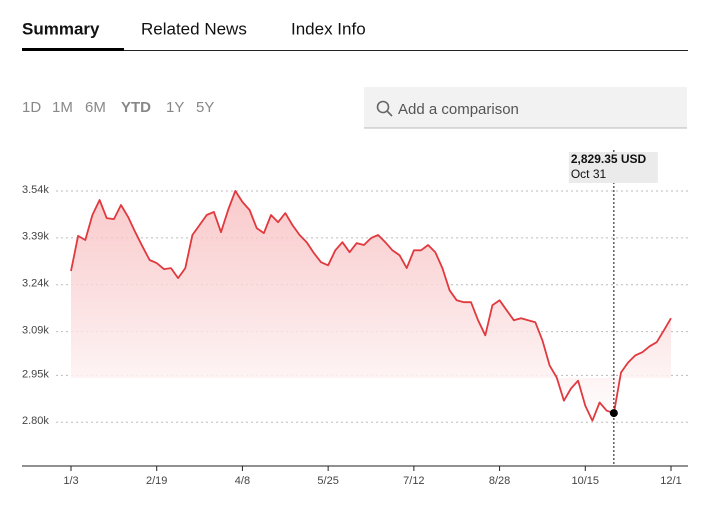 The width and height of the screenshot is (727, 520). What do you see at coordinates (609, 159) in the screenshot?
I see `tooltip-value: 2,829.35 USD` at bounding box center [609, 159].